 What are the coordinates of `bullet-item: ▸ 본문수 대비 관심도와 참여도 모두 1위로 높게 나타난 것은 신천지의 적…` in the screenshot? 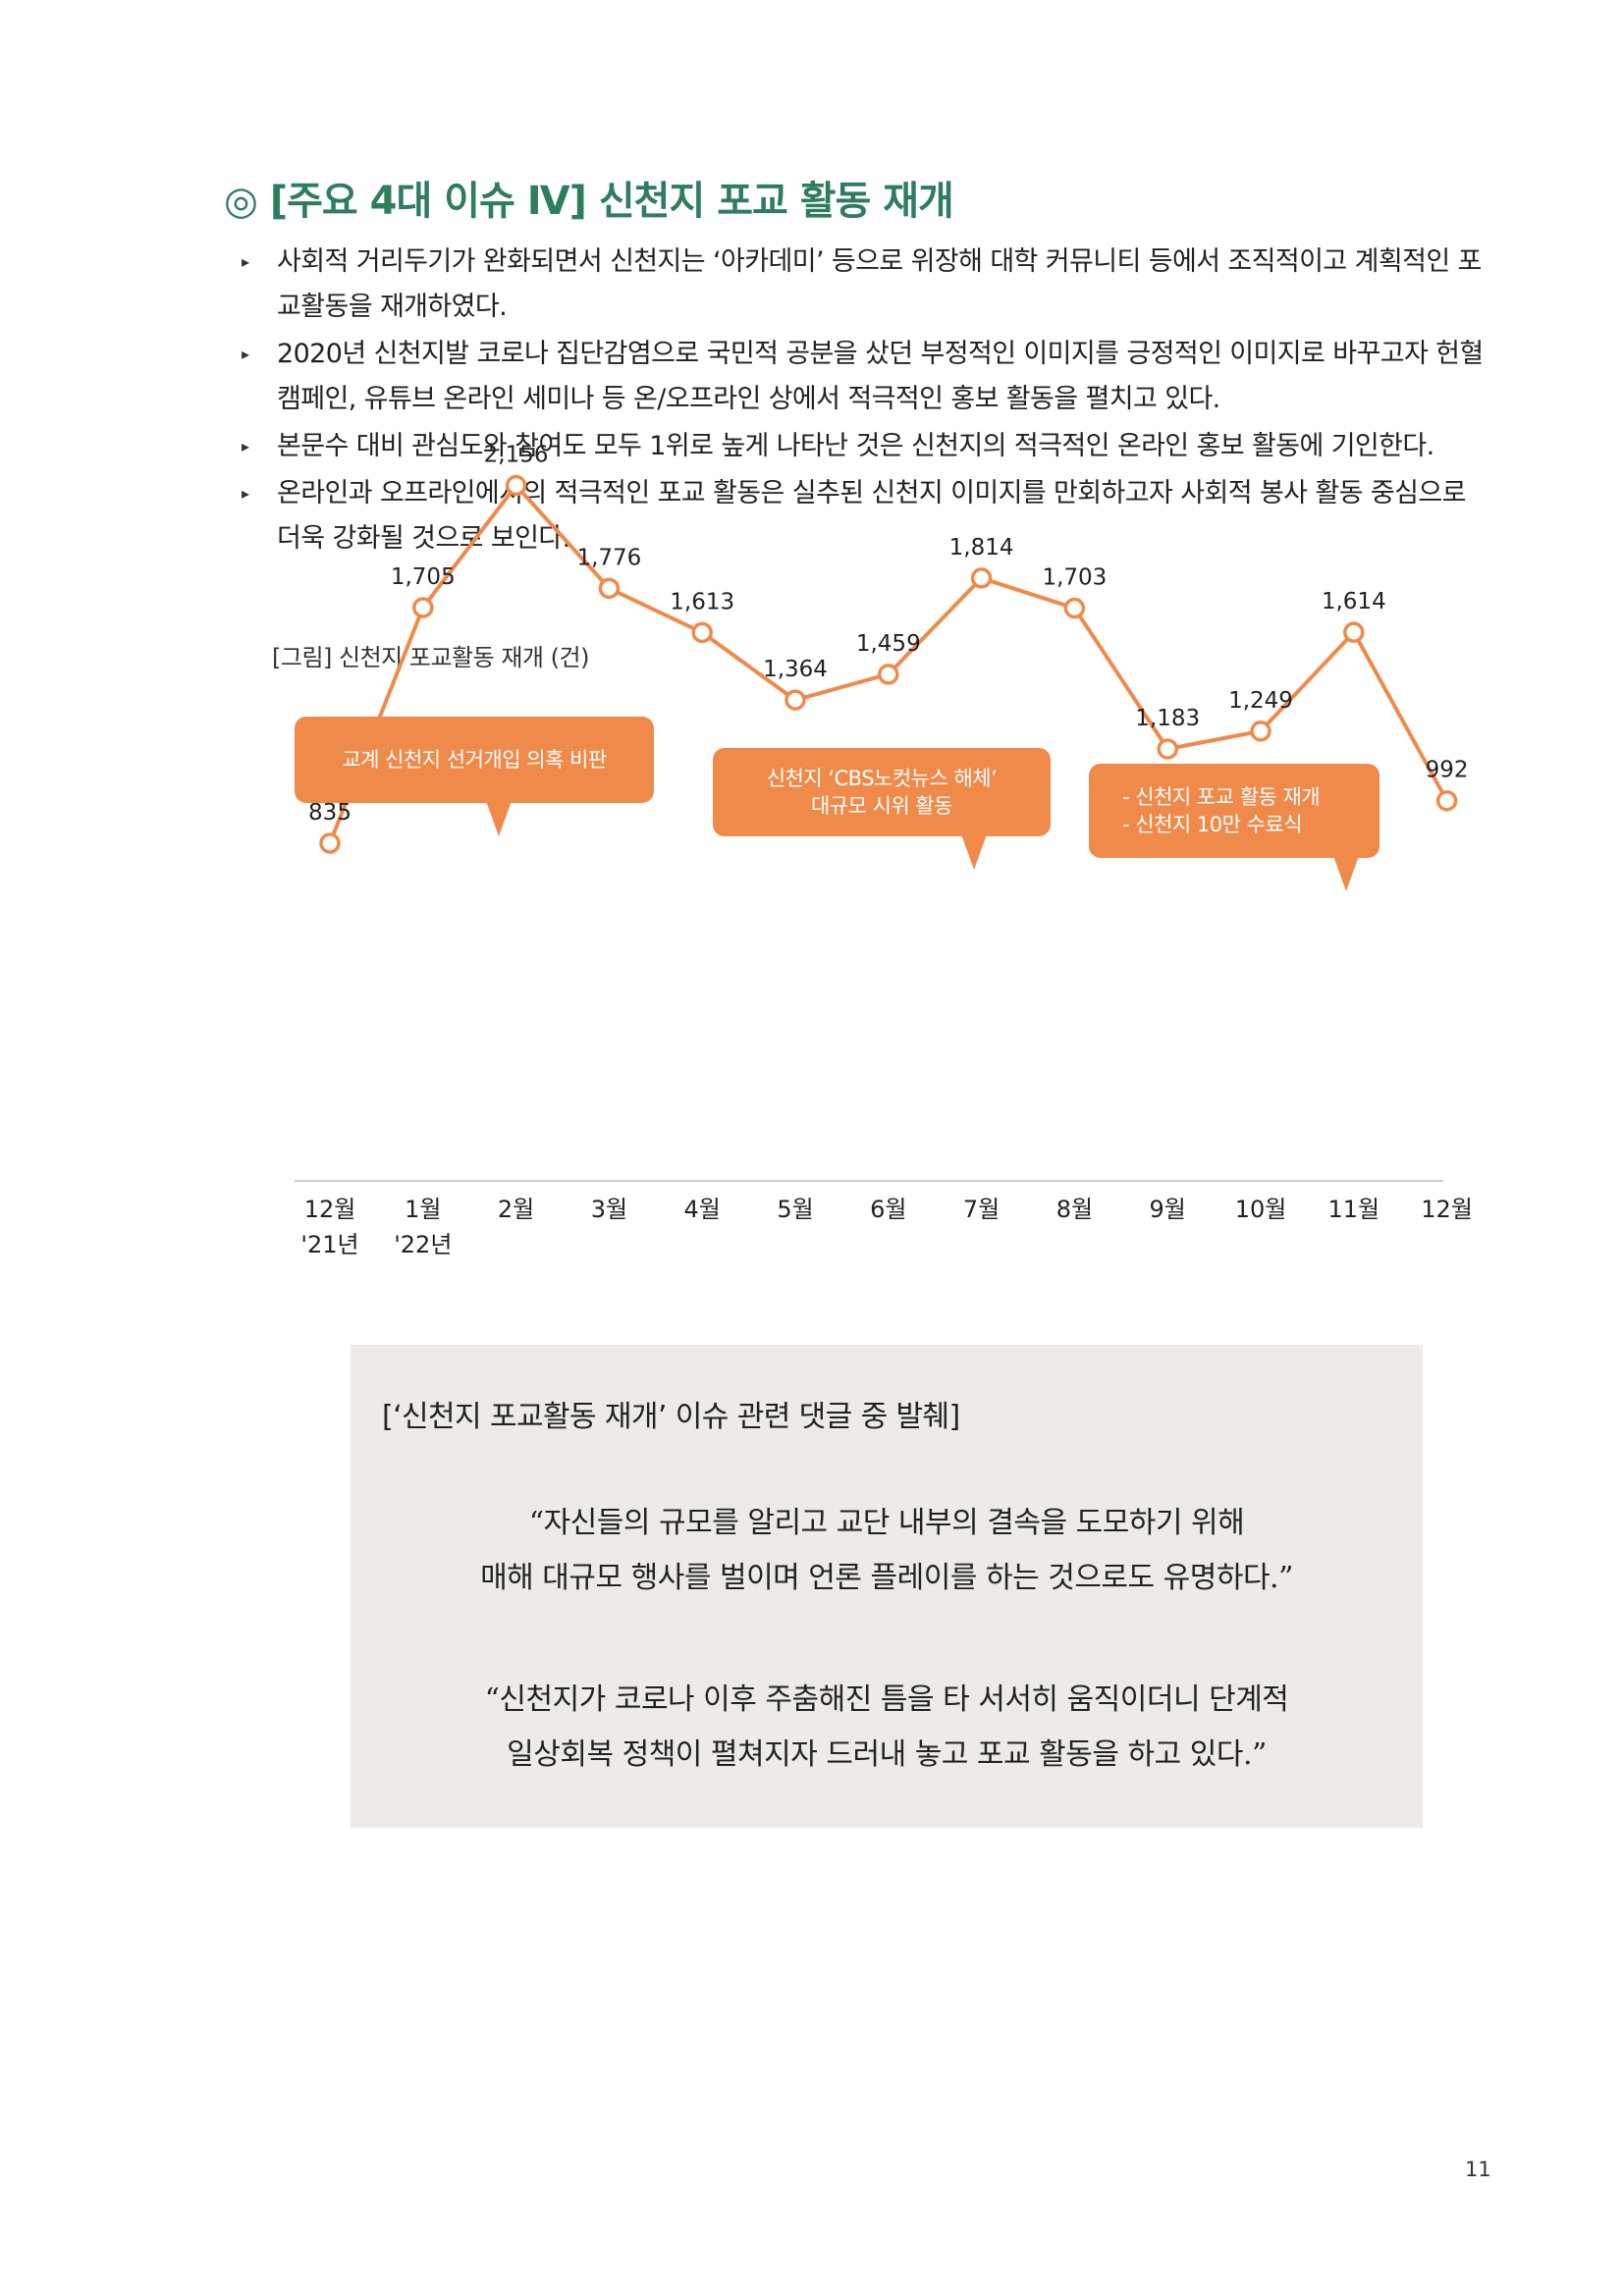 It's located at (861, 446).